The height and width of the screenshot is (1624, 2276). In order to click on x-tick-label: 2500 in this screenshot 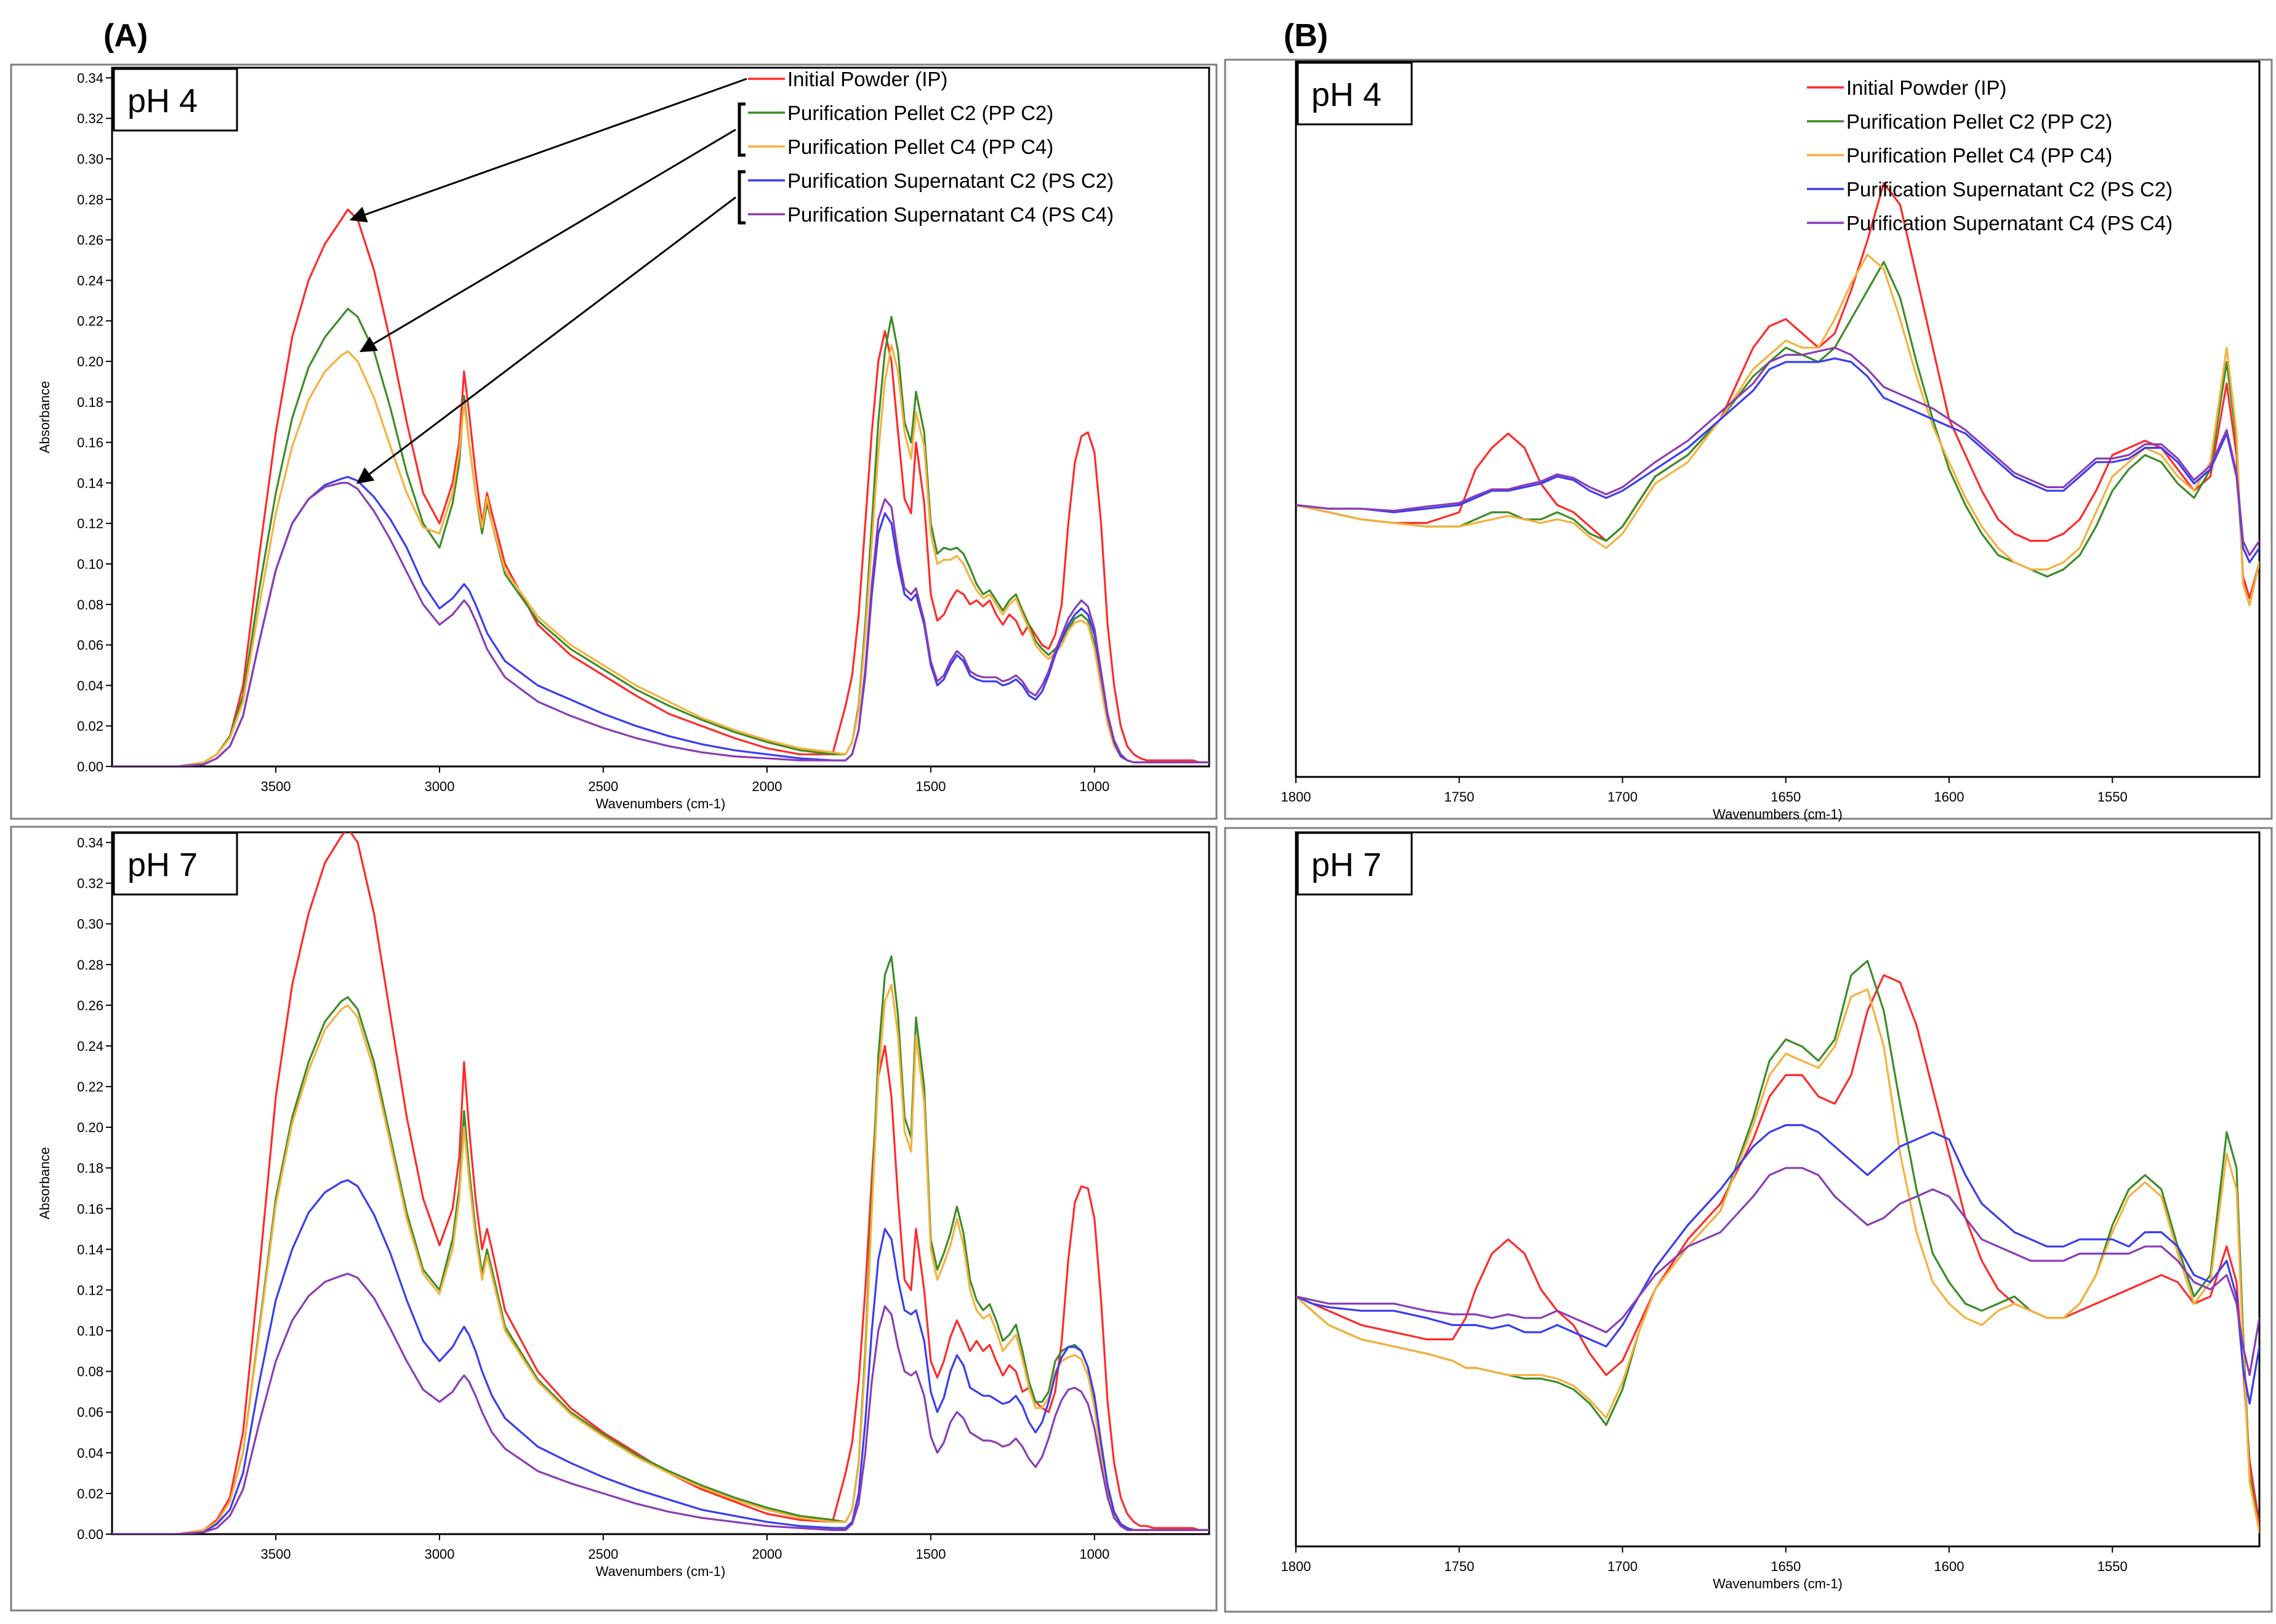, I will do `click(603, 1554)`.